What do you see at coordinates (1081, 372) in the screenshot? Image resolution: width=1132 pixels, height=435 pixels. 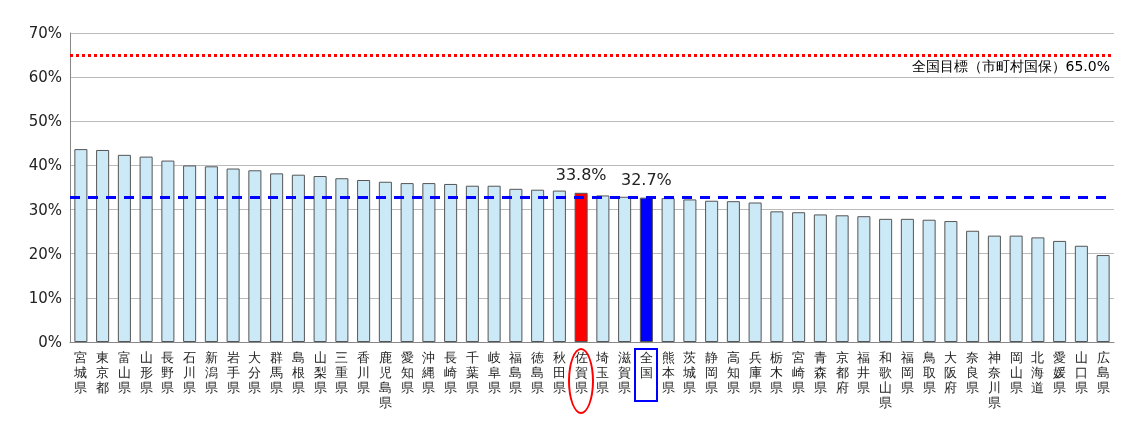 I see `x-tick-label: 山口県` at bounding box center [1081, 372].